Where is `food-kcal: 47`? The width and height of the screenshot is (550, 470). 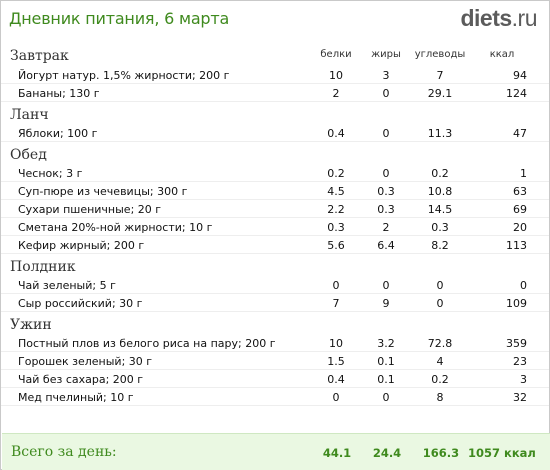 food-kcal: 47 is located at coordinates (520, 133).